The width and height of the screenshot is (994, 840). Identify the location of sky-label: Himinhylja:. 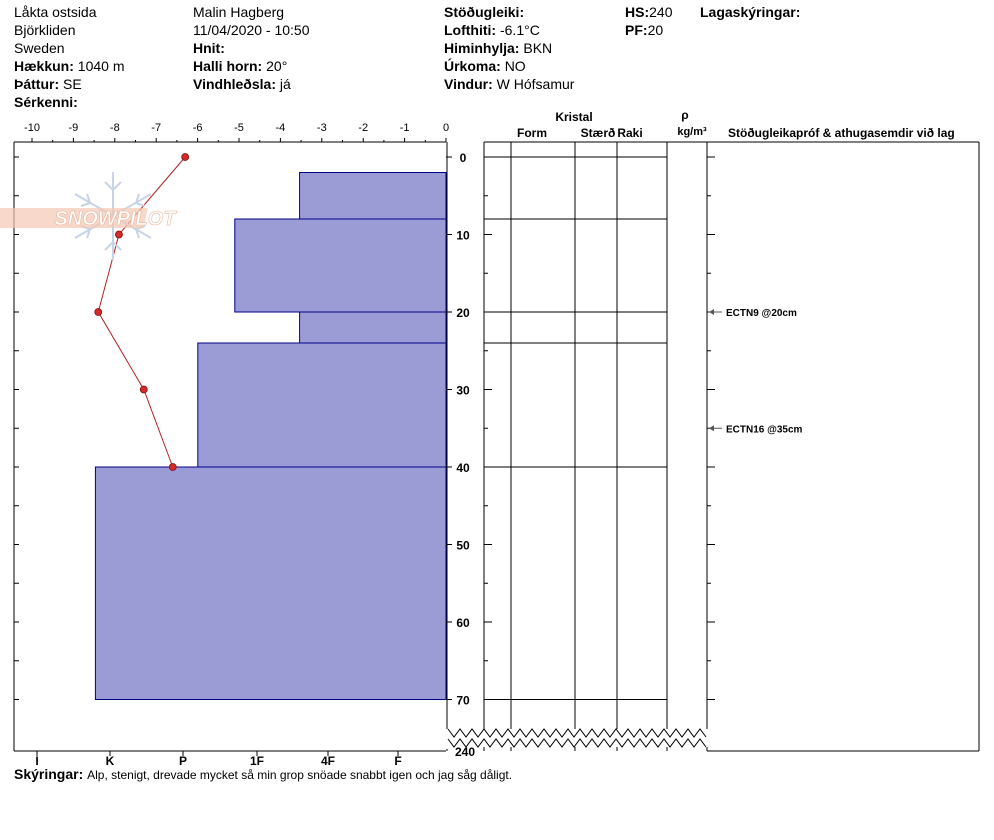
(482, 48).